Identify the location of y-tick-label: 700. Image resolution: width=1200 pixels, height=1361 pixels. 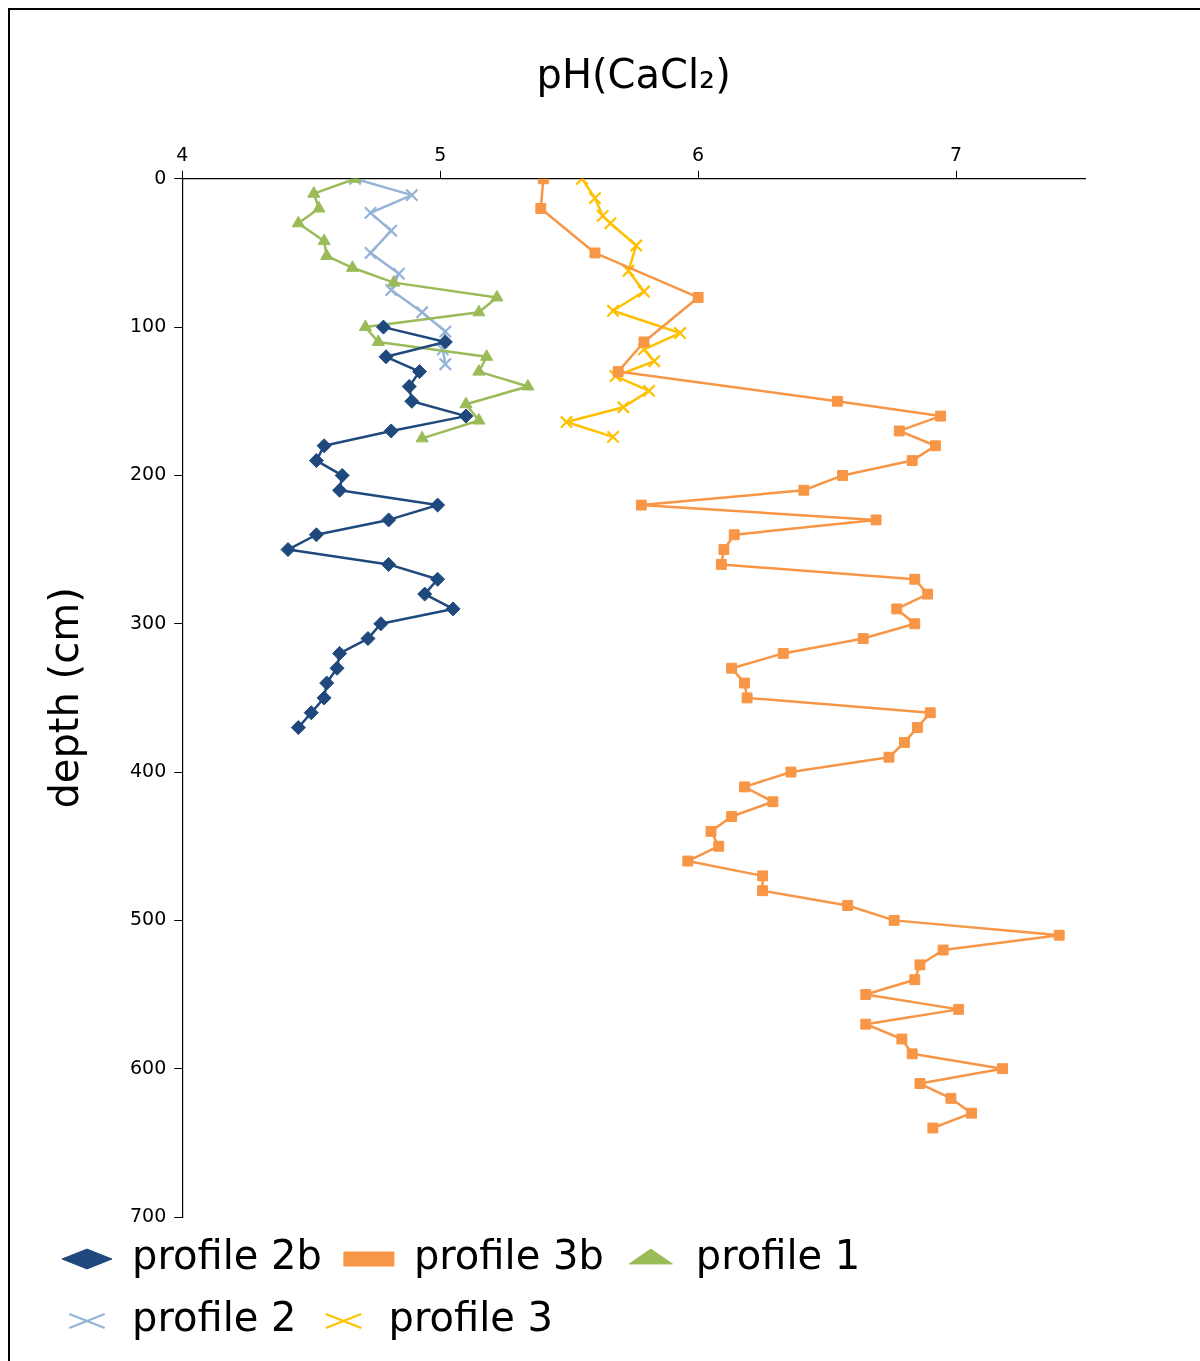
(148, 1214).